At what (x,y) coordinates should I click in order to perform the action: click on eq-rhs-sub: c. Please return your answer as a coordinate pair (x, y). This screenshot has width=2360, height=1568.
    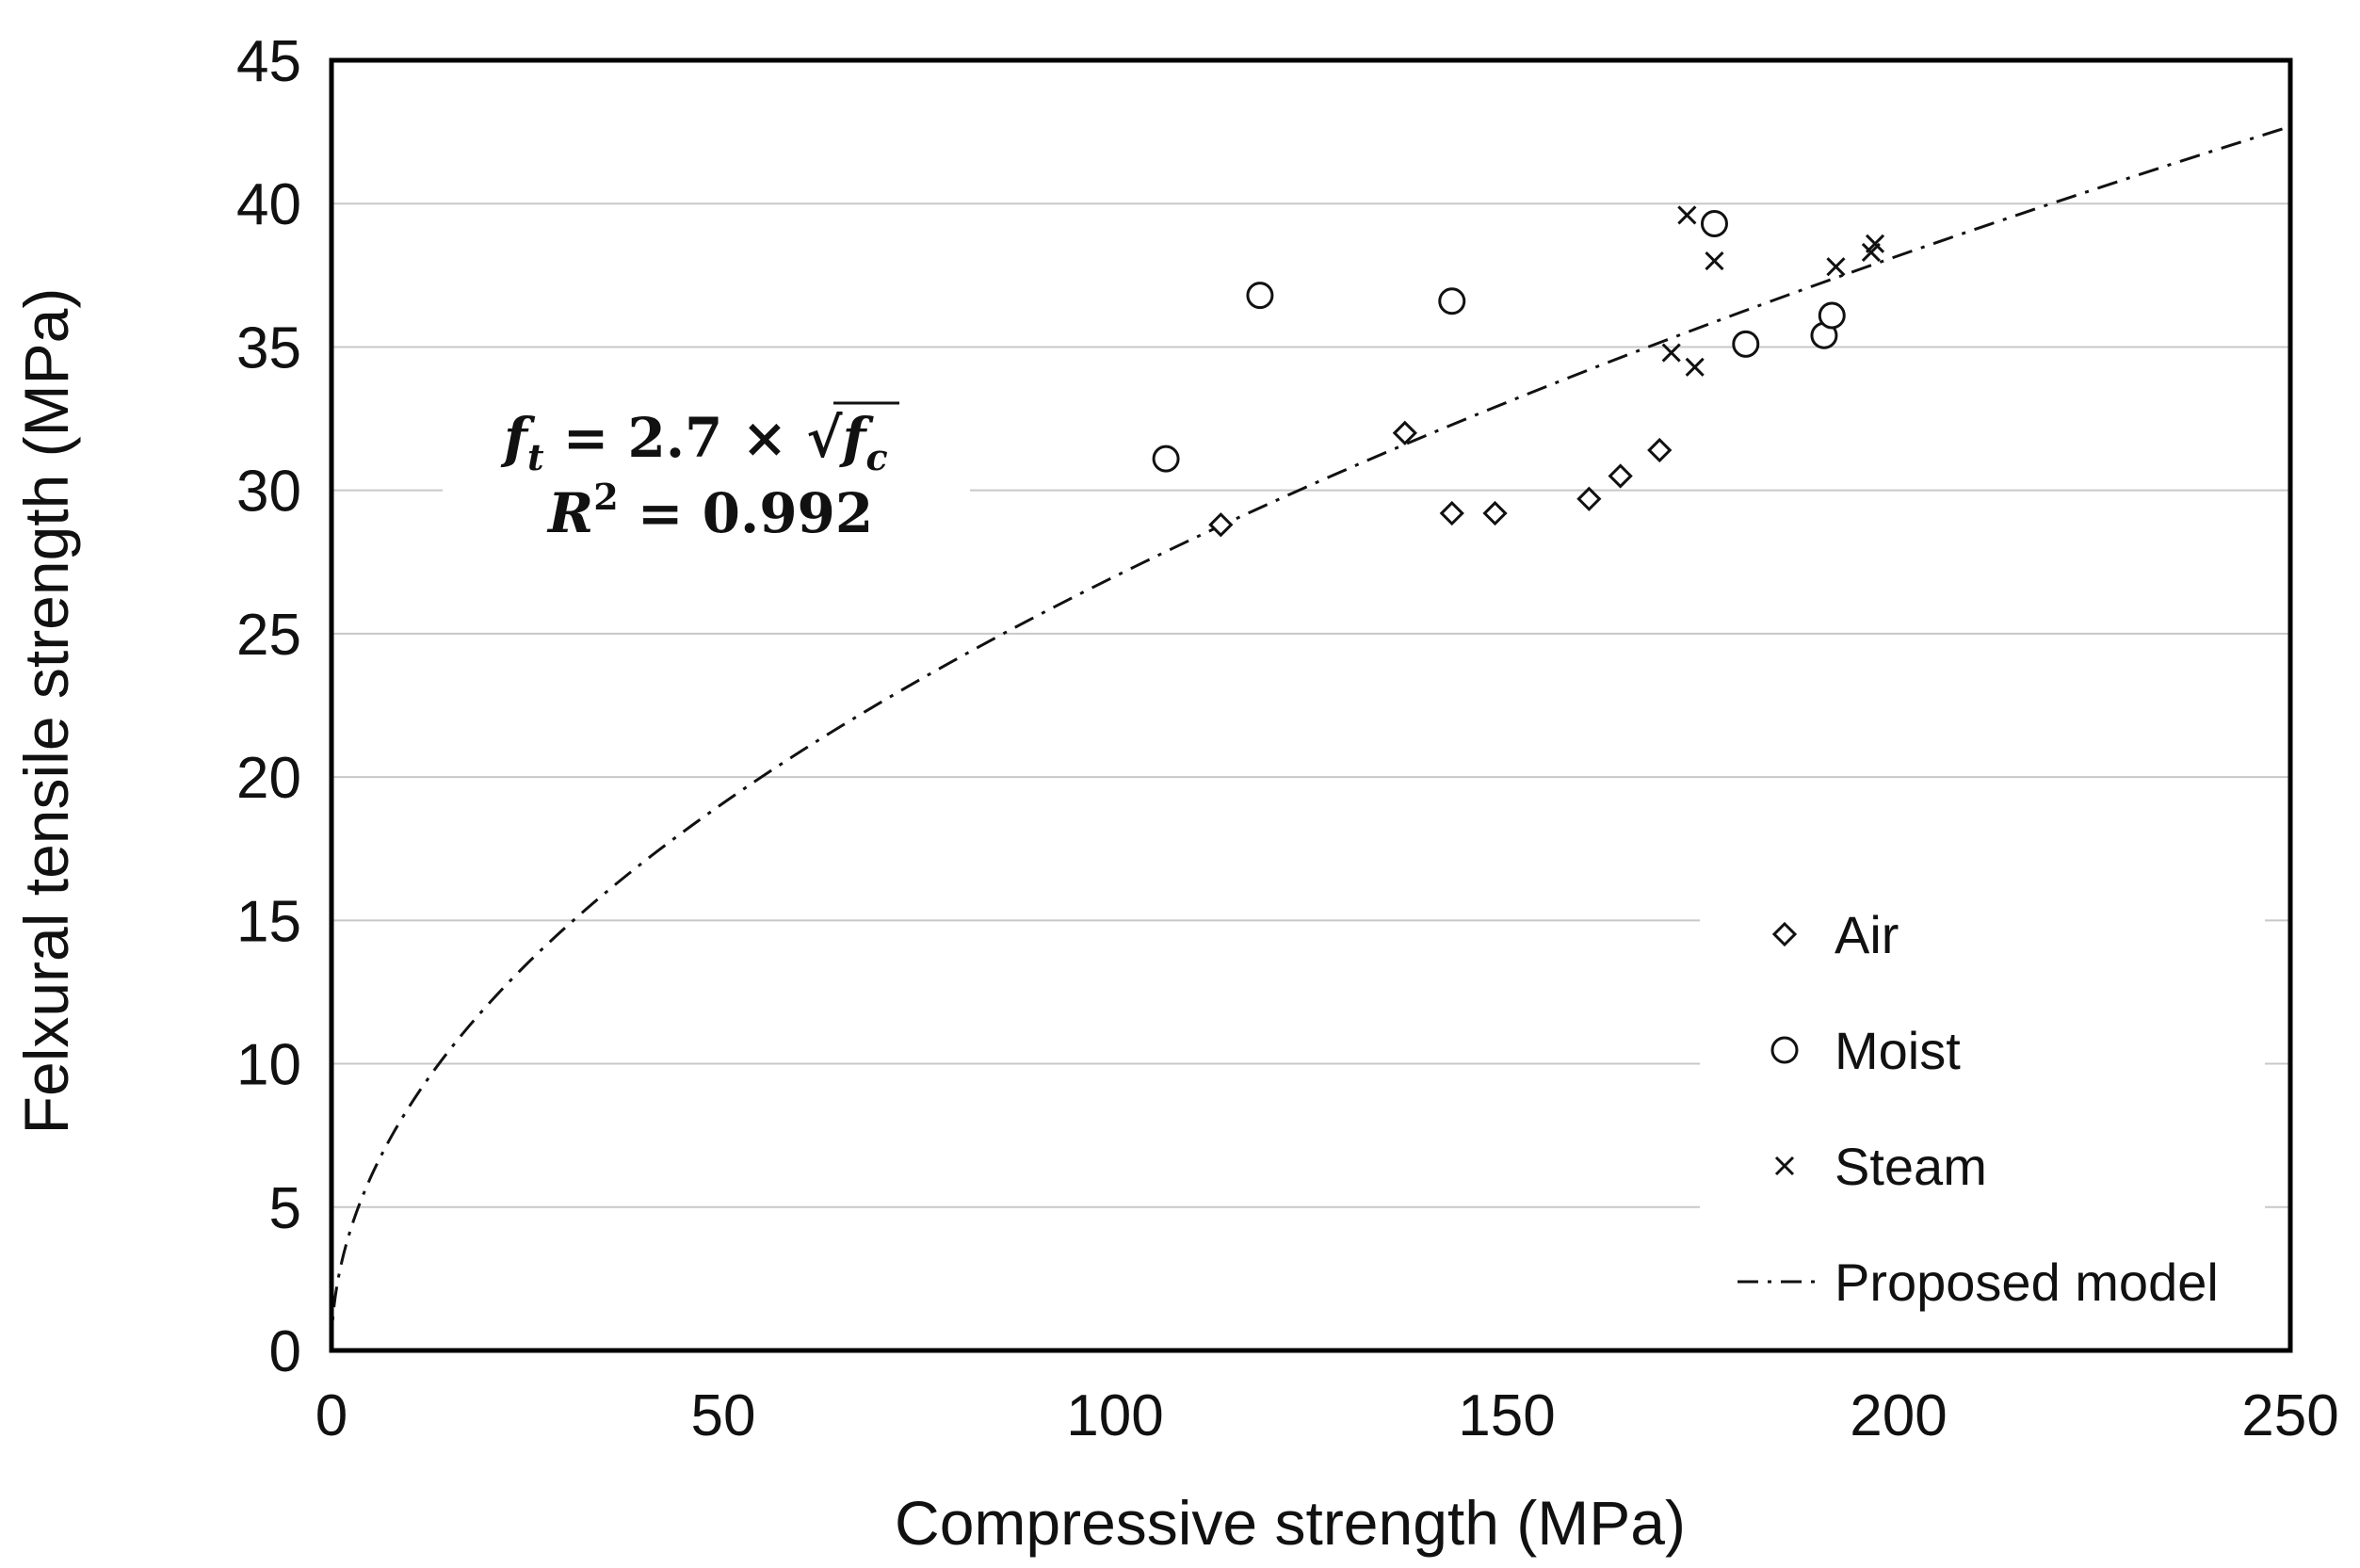
    Looking at the image, I should click on (876, 457).